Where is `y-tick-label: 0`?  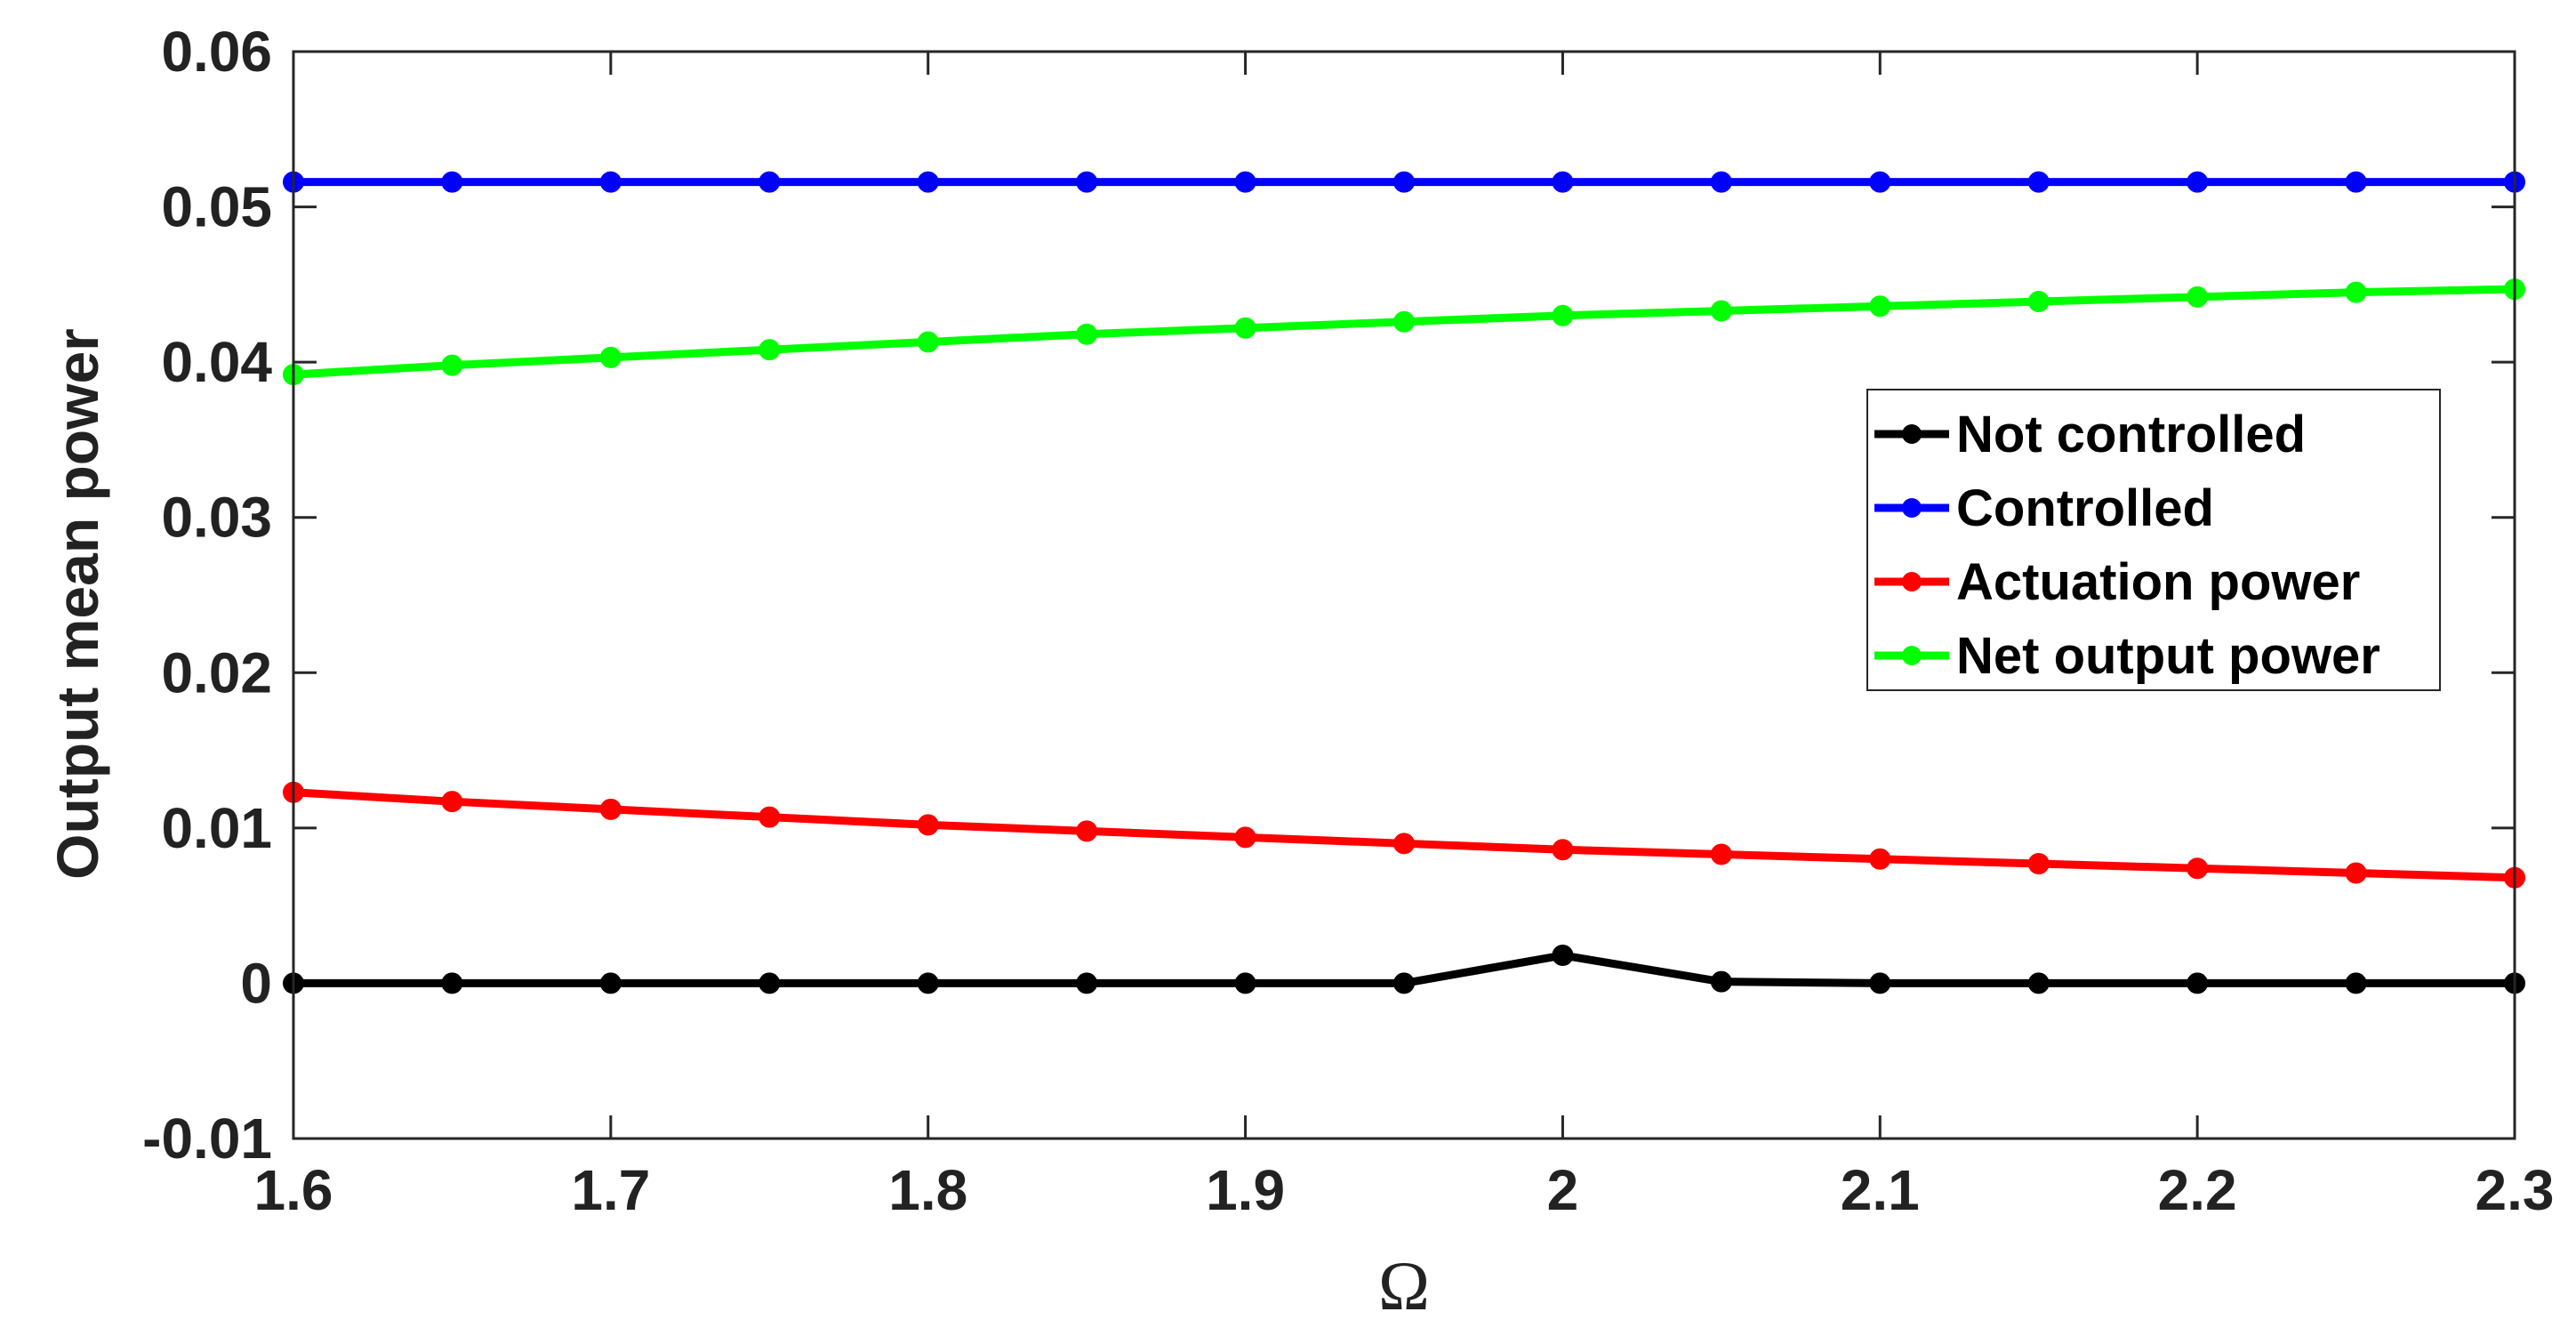
y-tick-label: 0 is located at coordinates (256, 983).